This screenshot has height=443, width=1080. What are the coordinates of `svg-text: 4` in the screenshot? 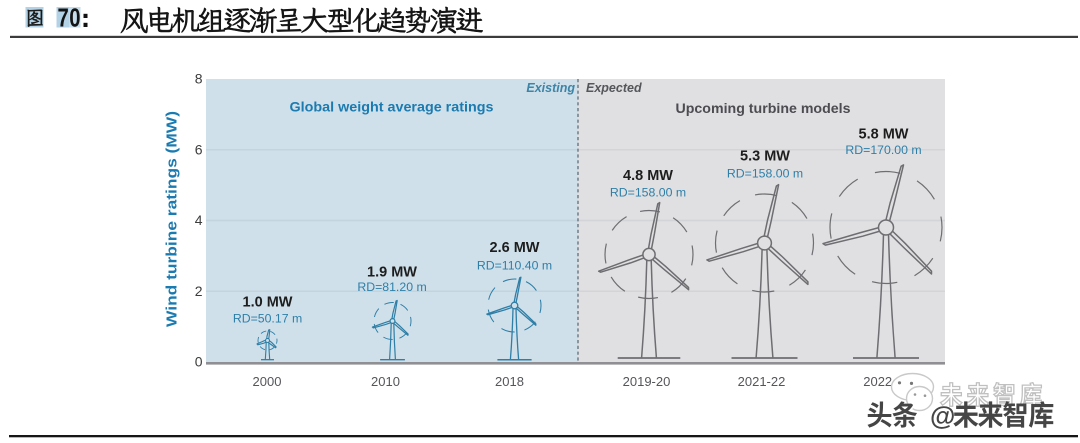 It's located at (199, 220).